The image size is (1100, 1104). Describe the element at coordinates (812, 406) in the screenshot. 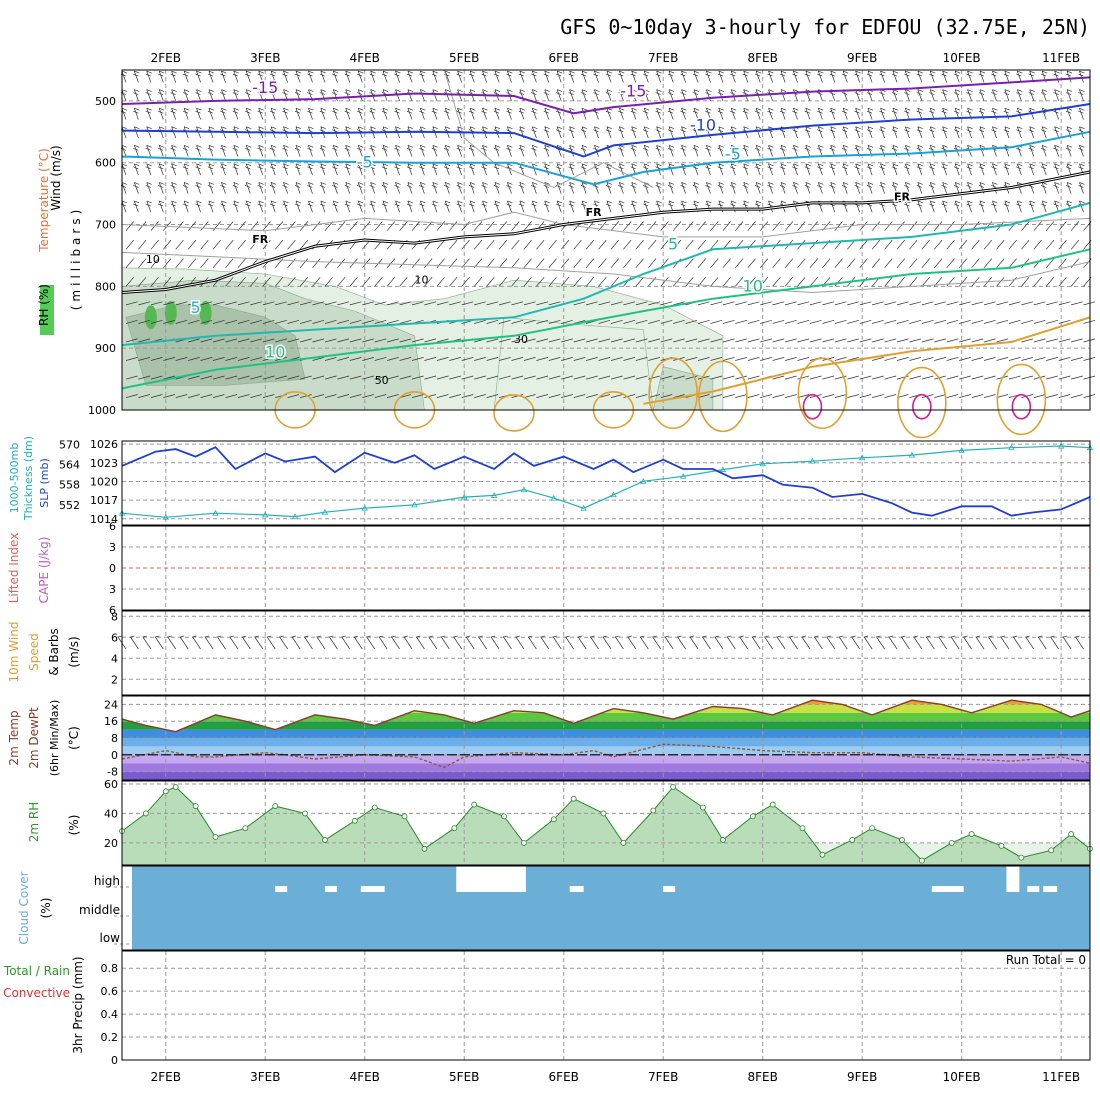

I see `hot-contour` at that location.